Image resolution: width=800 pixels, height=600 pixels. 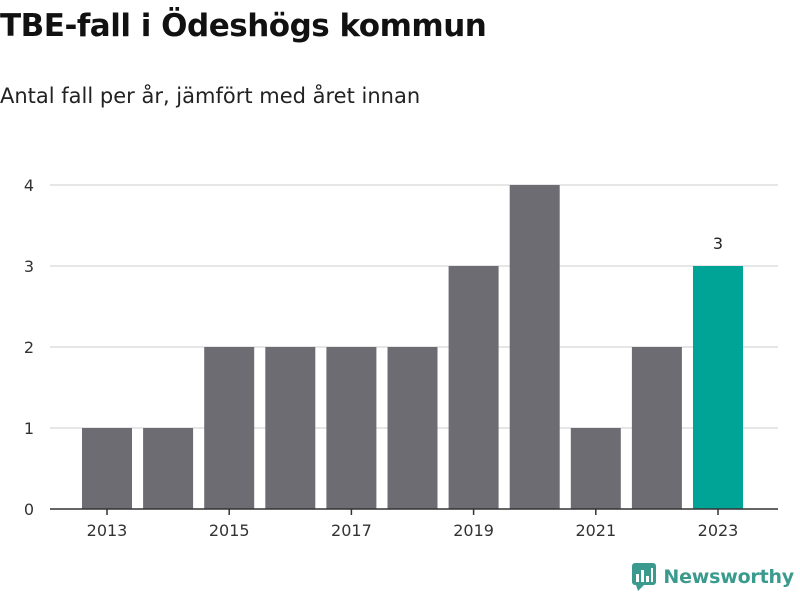 What do you see at coordinates (29, 347) in the screenshot?
I see `y-tick-label: 2` at bounding box center [29, 347].